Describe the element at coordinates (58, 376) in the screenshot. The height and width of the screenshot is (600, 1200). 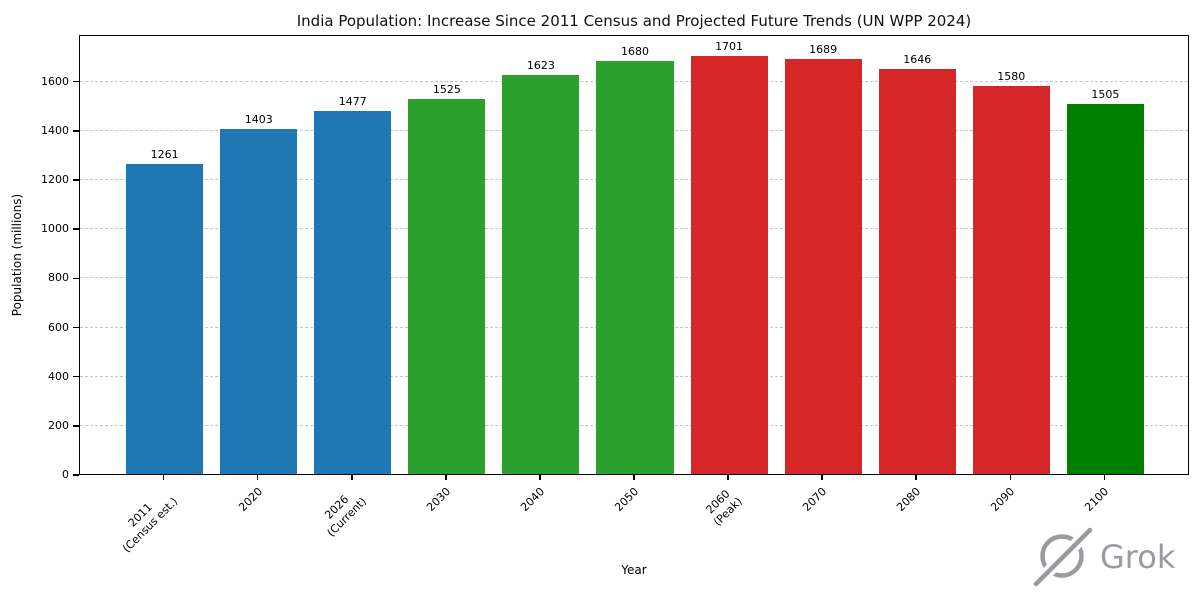
I see `y-tick-label: 400` at that location.